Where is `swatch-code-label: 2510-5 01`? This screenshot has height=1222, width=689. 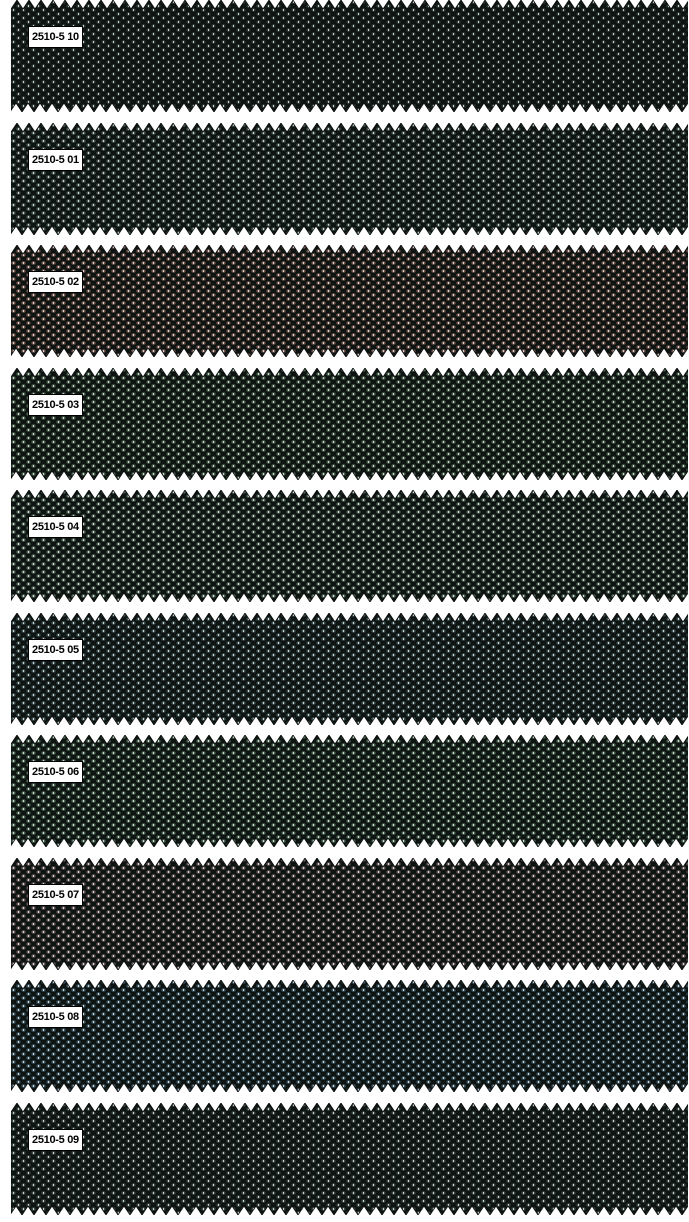 swatch-code-label: 2510-5 01 is located at coordinates (55, 160).